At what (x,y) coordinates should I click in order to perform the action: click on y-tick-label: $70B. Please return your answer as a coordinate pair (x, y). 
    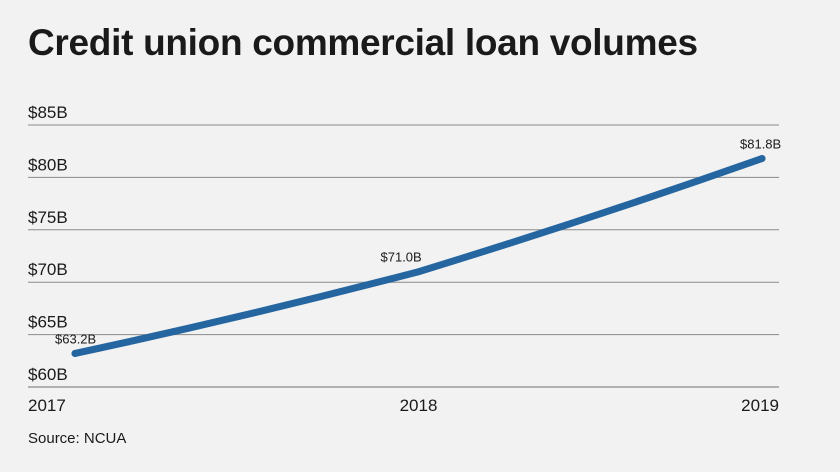
    Looking at the image, I should click on (48, 269).